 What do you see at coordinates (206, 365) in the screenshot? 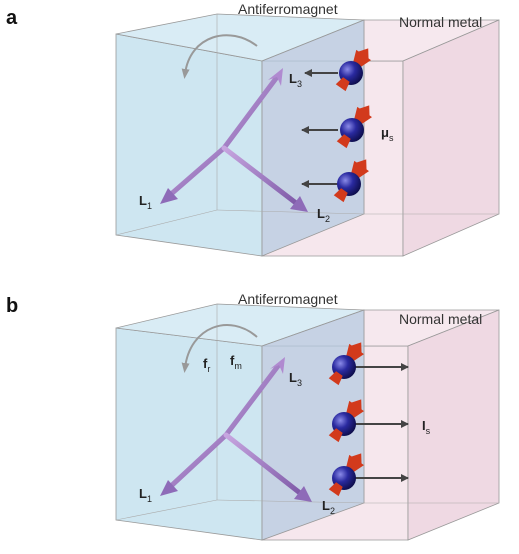
I see `torque-fr-label: fr` at bounding box center [206, 365].